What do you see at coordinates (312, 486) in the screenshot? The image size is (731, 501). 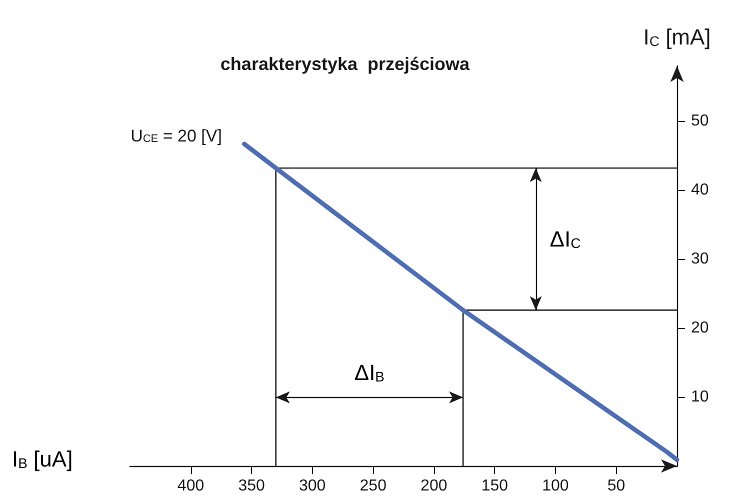 I see `x-tick-label: 300` at bounding box center [312, 486].